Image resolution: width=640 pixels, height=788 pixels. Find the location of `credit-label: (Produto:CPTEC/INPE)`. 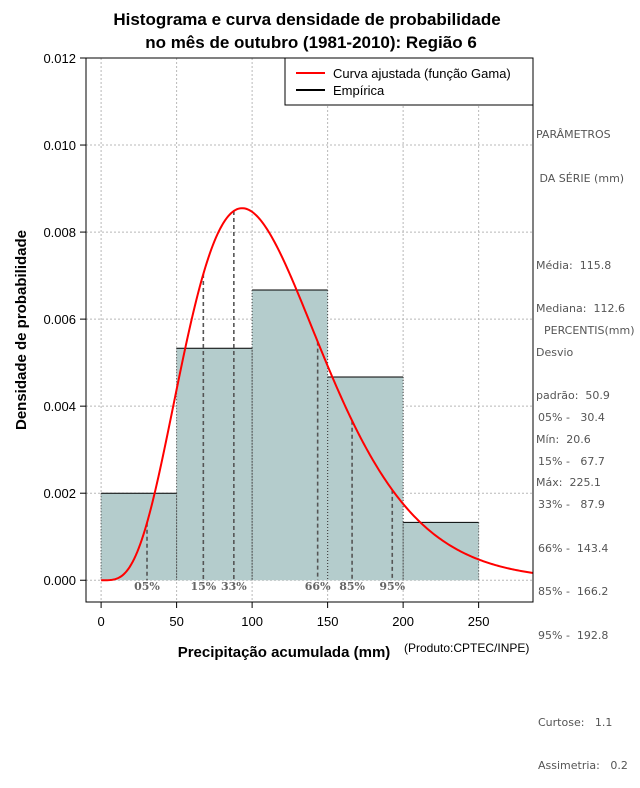

credit-label: (Produto:CPTEC/INPE) is located at coordinates (466, 648).